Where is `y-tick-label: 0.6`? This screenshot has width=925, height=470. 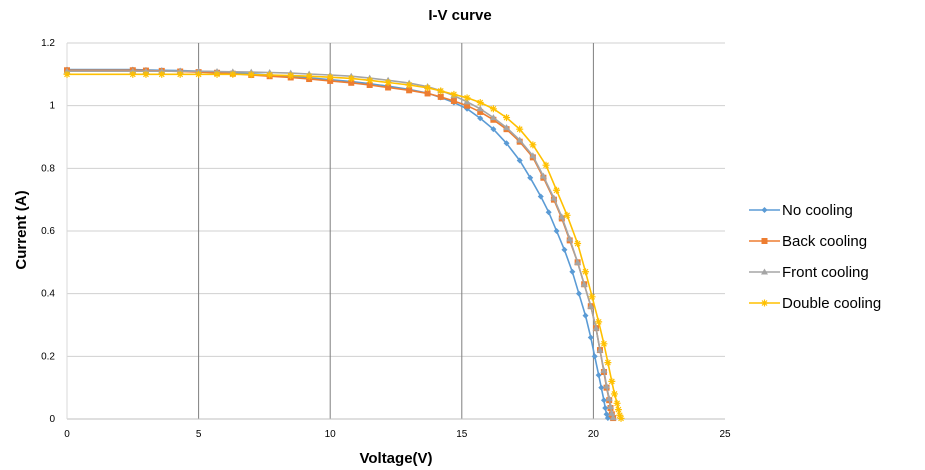 y-tick-label: 0.6 is located at coordinates (48, 231).